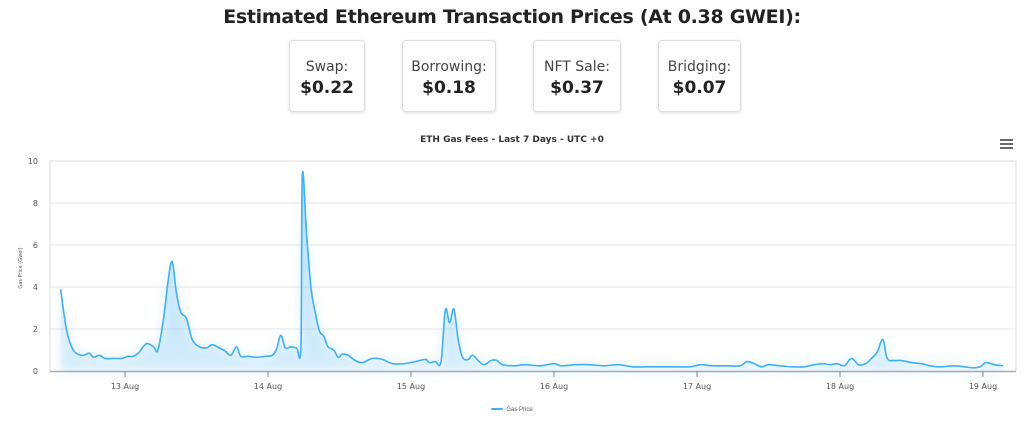  What do you see at coordinates (35, 245) in the screenshot?
I see `y-tick-label: 6` at bounding box center [35, 245].